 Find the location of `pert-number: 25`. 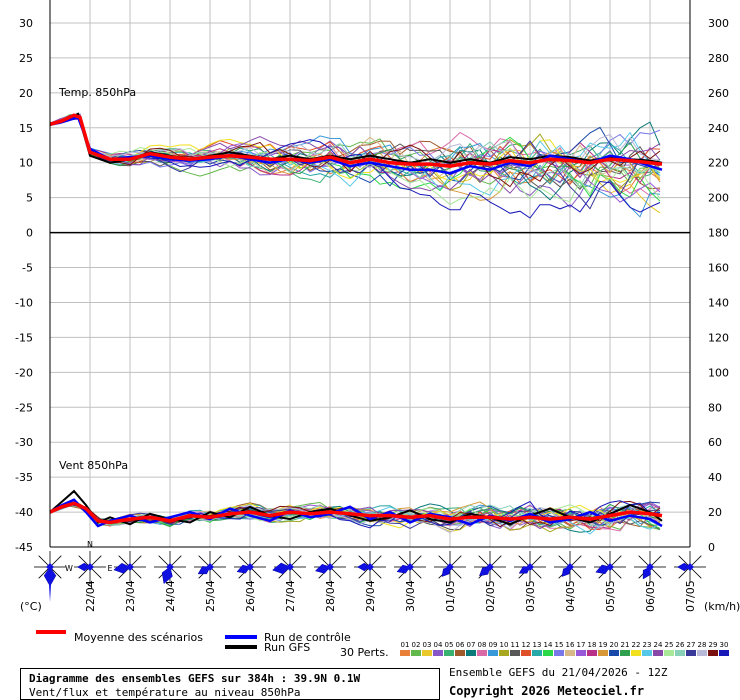

pert-number: 25 is located at coordinates (669, 645).